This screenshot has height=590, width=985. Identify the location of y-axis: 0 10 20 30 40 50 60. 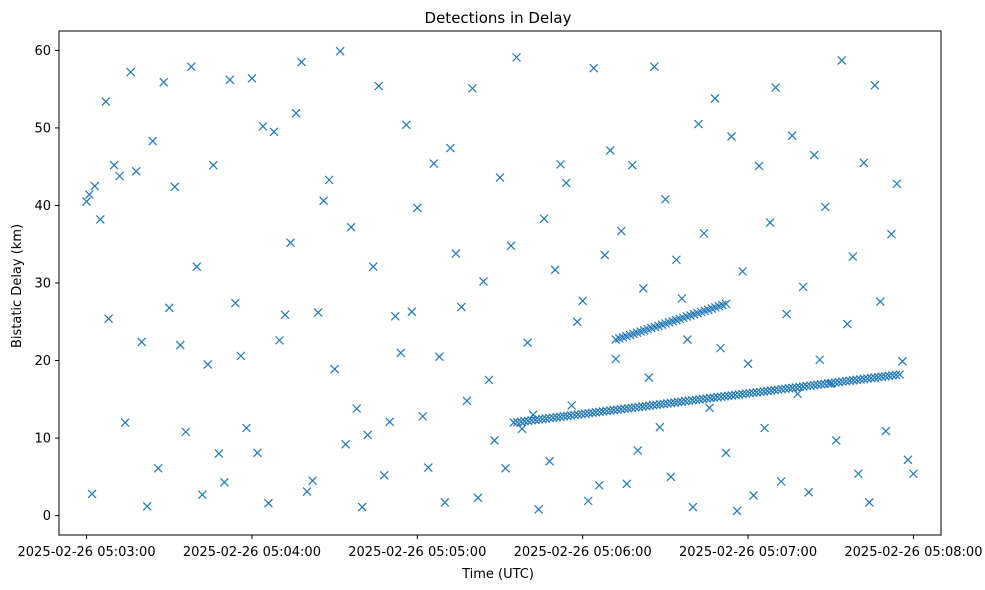
(46, 284).